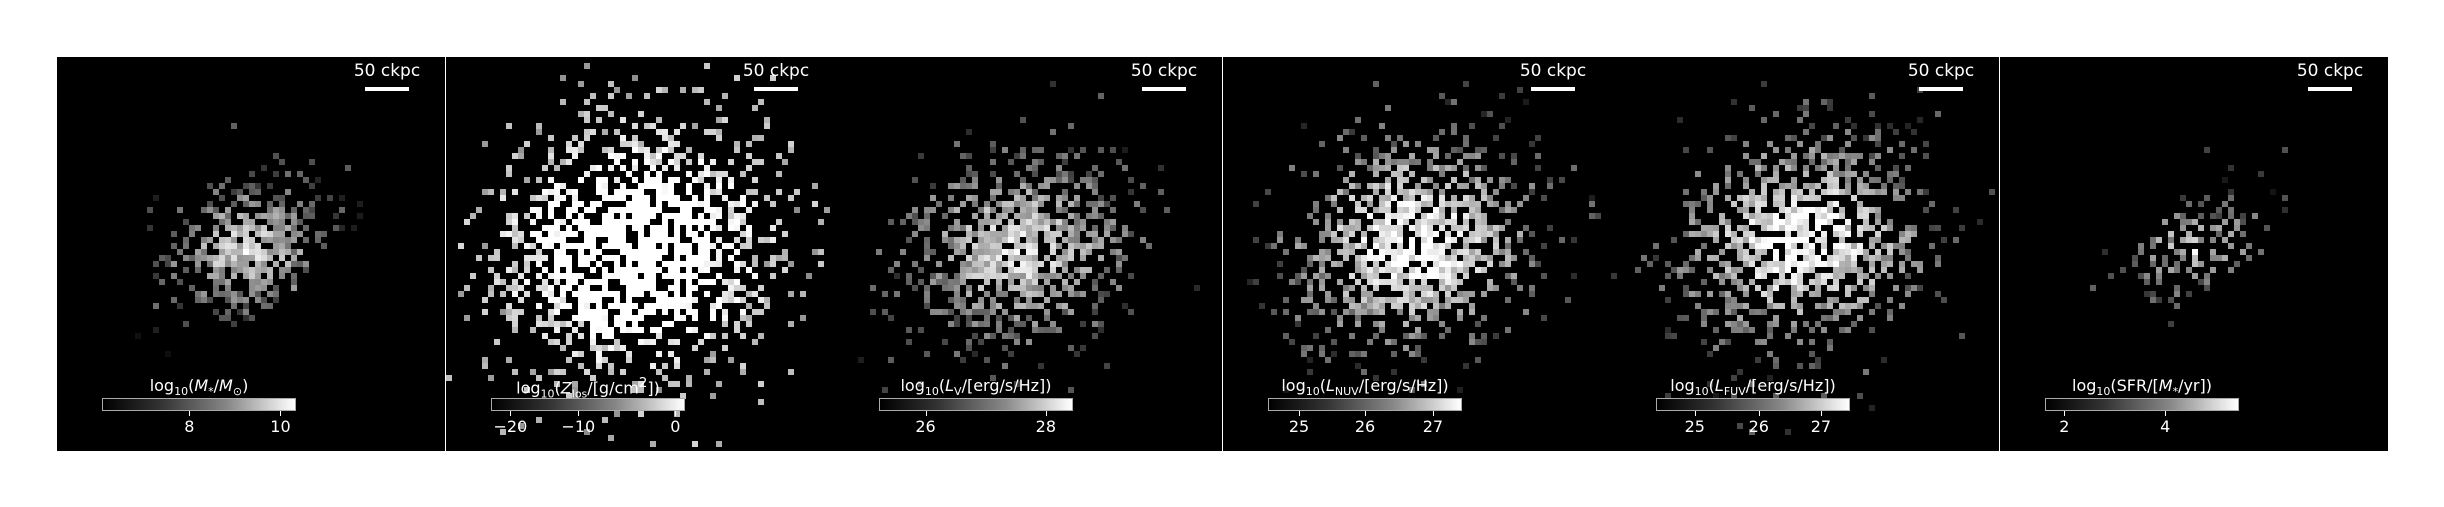 This screenshot has width=2444, height=507. I want to click on colorbar-tick-label: 0, so click(675, 426).